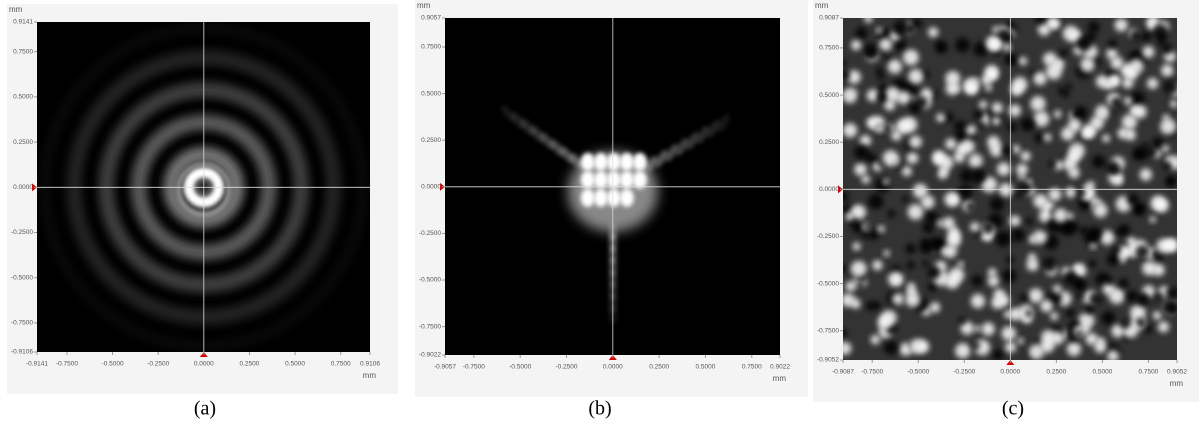 The height and width of the screenshot is (432, 1199). What do you see at coordinates (430, 326) in the screenshot?
I see `y-tick-label: -0.7500` at bounding box center [430, 326].